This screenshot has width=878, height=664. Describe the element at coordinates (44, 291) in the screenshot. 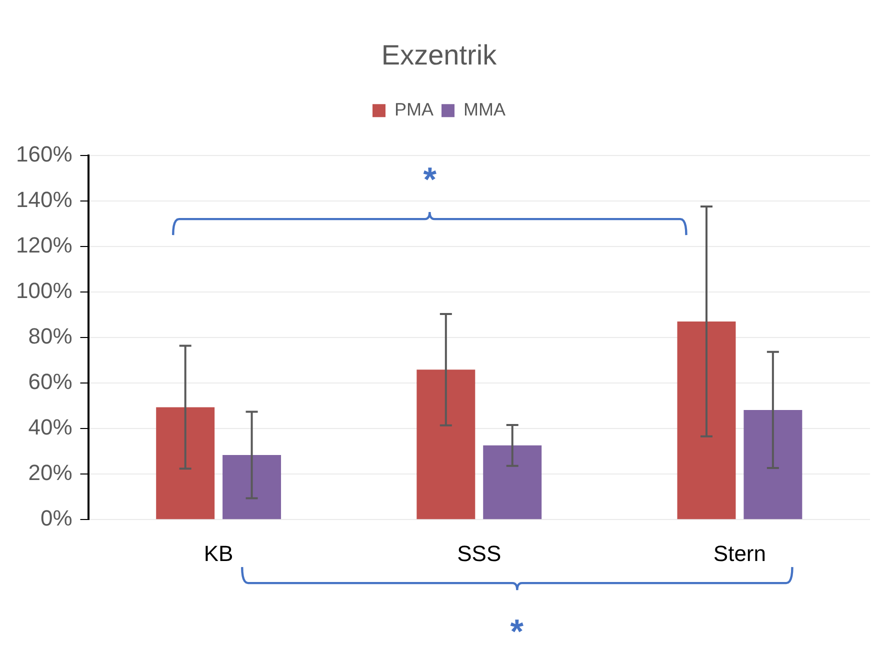

I see `y-tick-label: 100%` at that location.